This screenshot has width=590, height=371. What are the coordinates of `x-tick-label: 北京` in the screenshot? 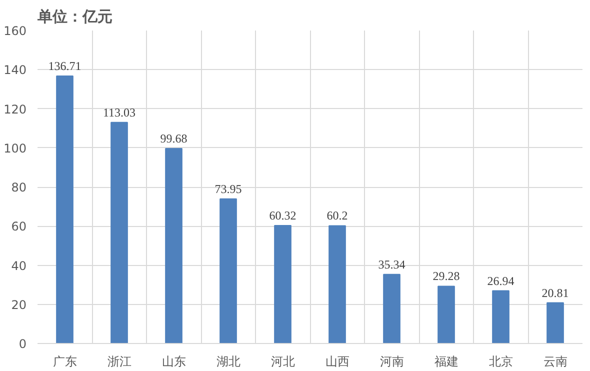 It's located at (500, 361).